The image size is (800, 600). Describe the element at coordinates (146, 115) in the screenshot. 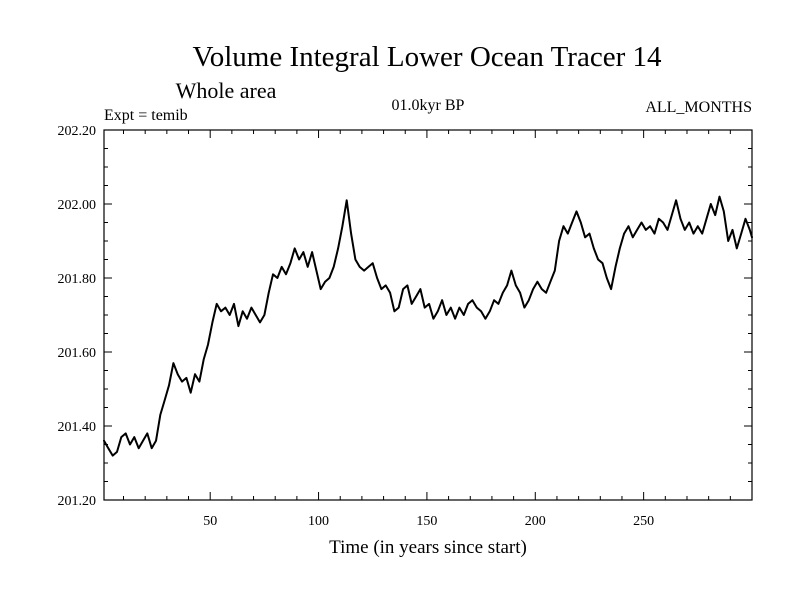

I see `annotation-expt: Expt = temib` at that location.